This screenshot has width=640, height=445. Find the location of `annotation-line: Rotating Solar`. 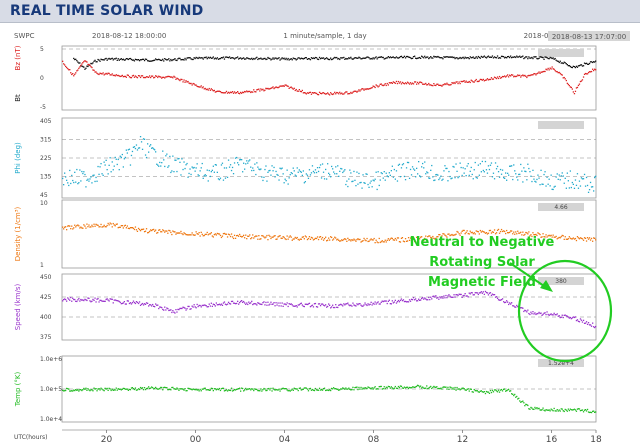

annotation-line: Rotating Solar is located at coordinates (482, 262).